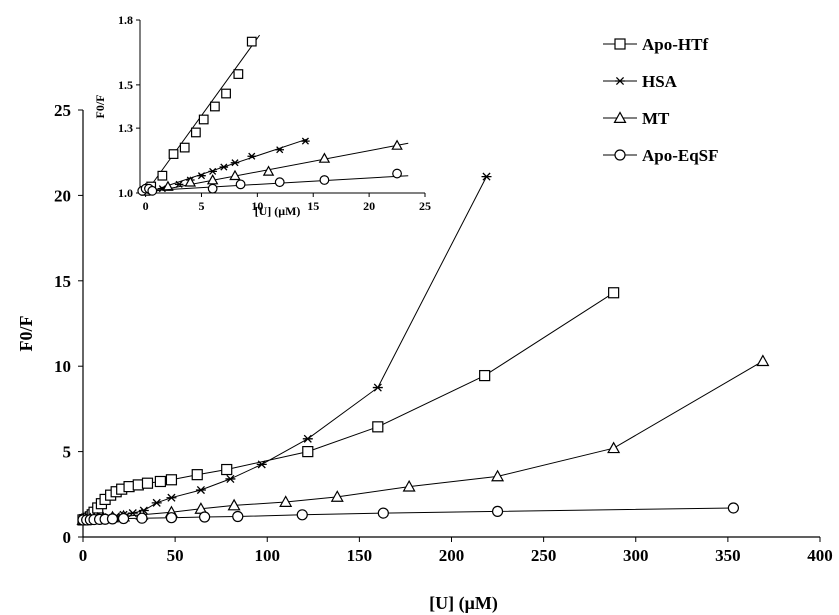 This screenshot has height=615, width=839. I want to click on legend-item-apo-eqsf: Apo-EqSF, so click(661, 155).